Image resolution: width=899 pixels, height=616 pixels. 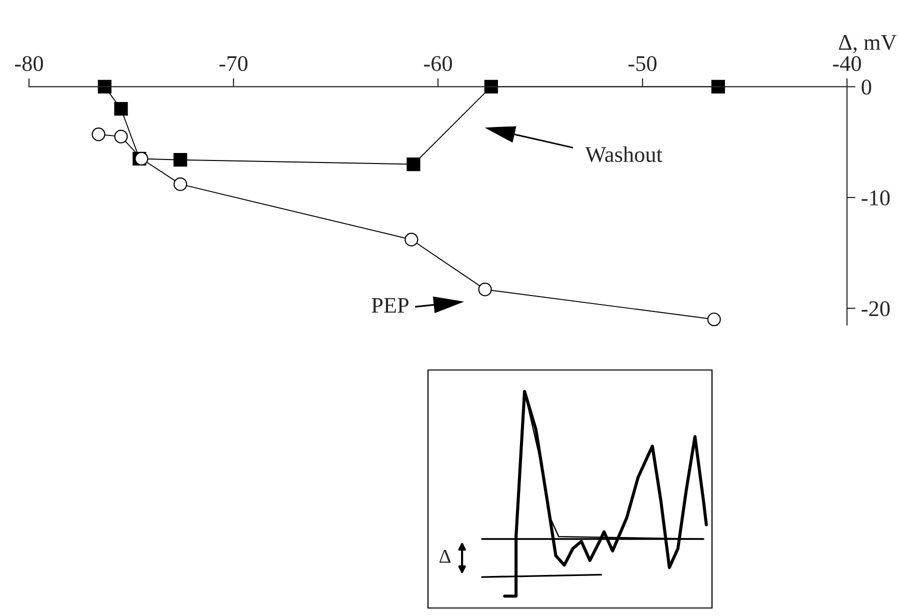 What do you see at coordinates (876, 198) in the screenshot?
I see `y-tick-label: -10` at bounding box center [876, 198].